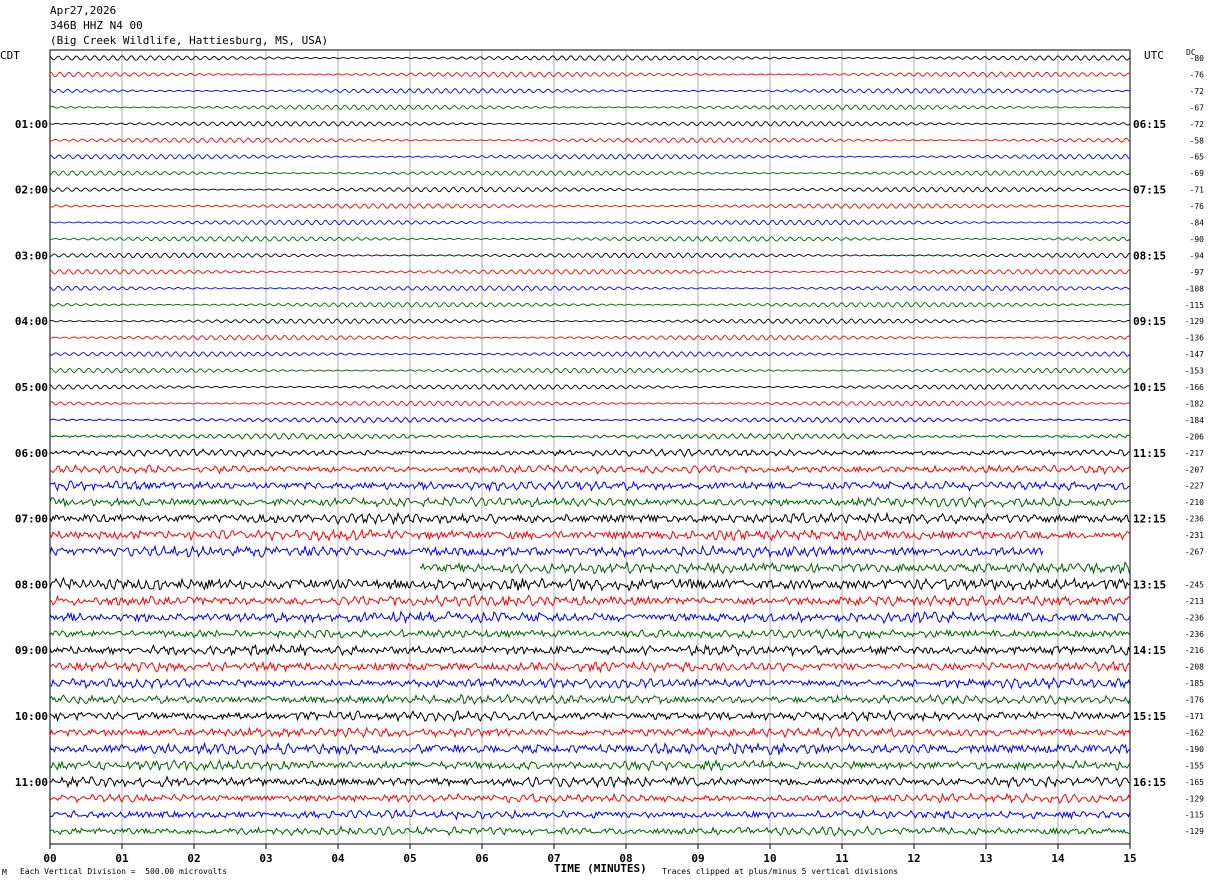 The height and width of the screenshot is (886, 1210). Describe the element at coordinates (1194, 765) in the screenshot. I see `dc-offset-label: -155` at that location.